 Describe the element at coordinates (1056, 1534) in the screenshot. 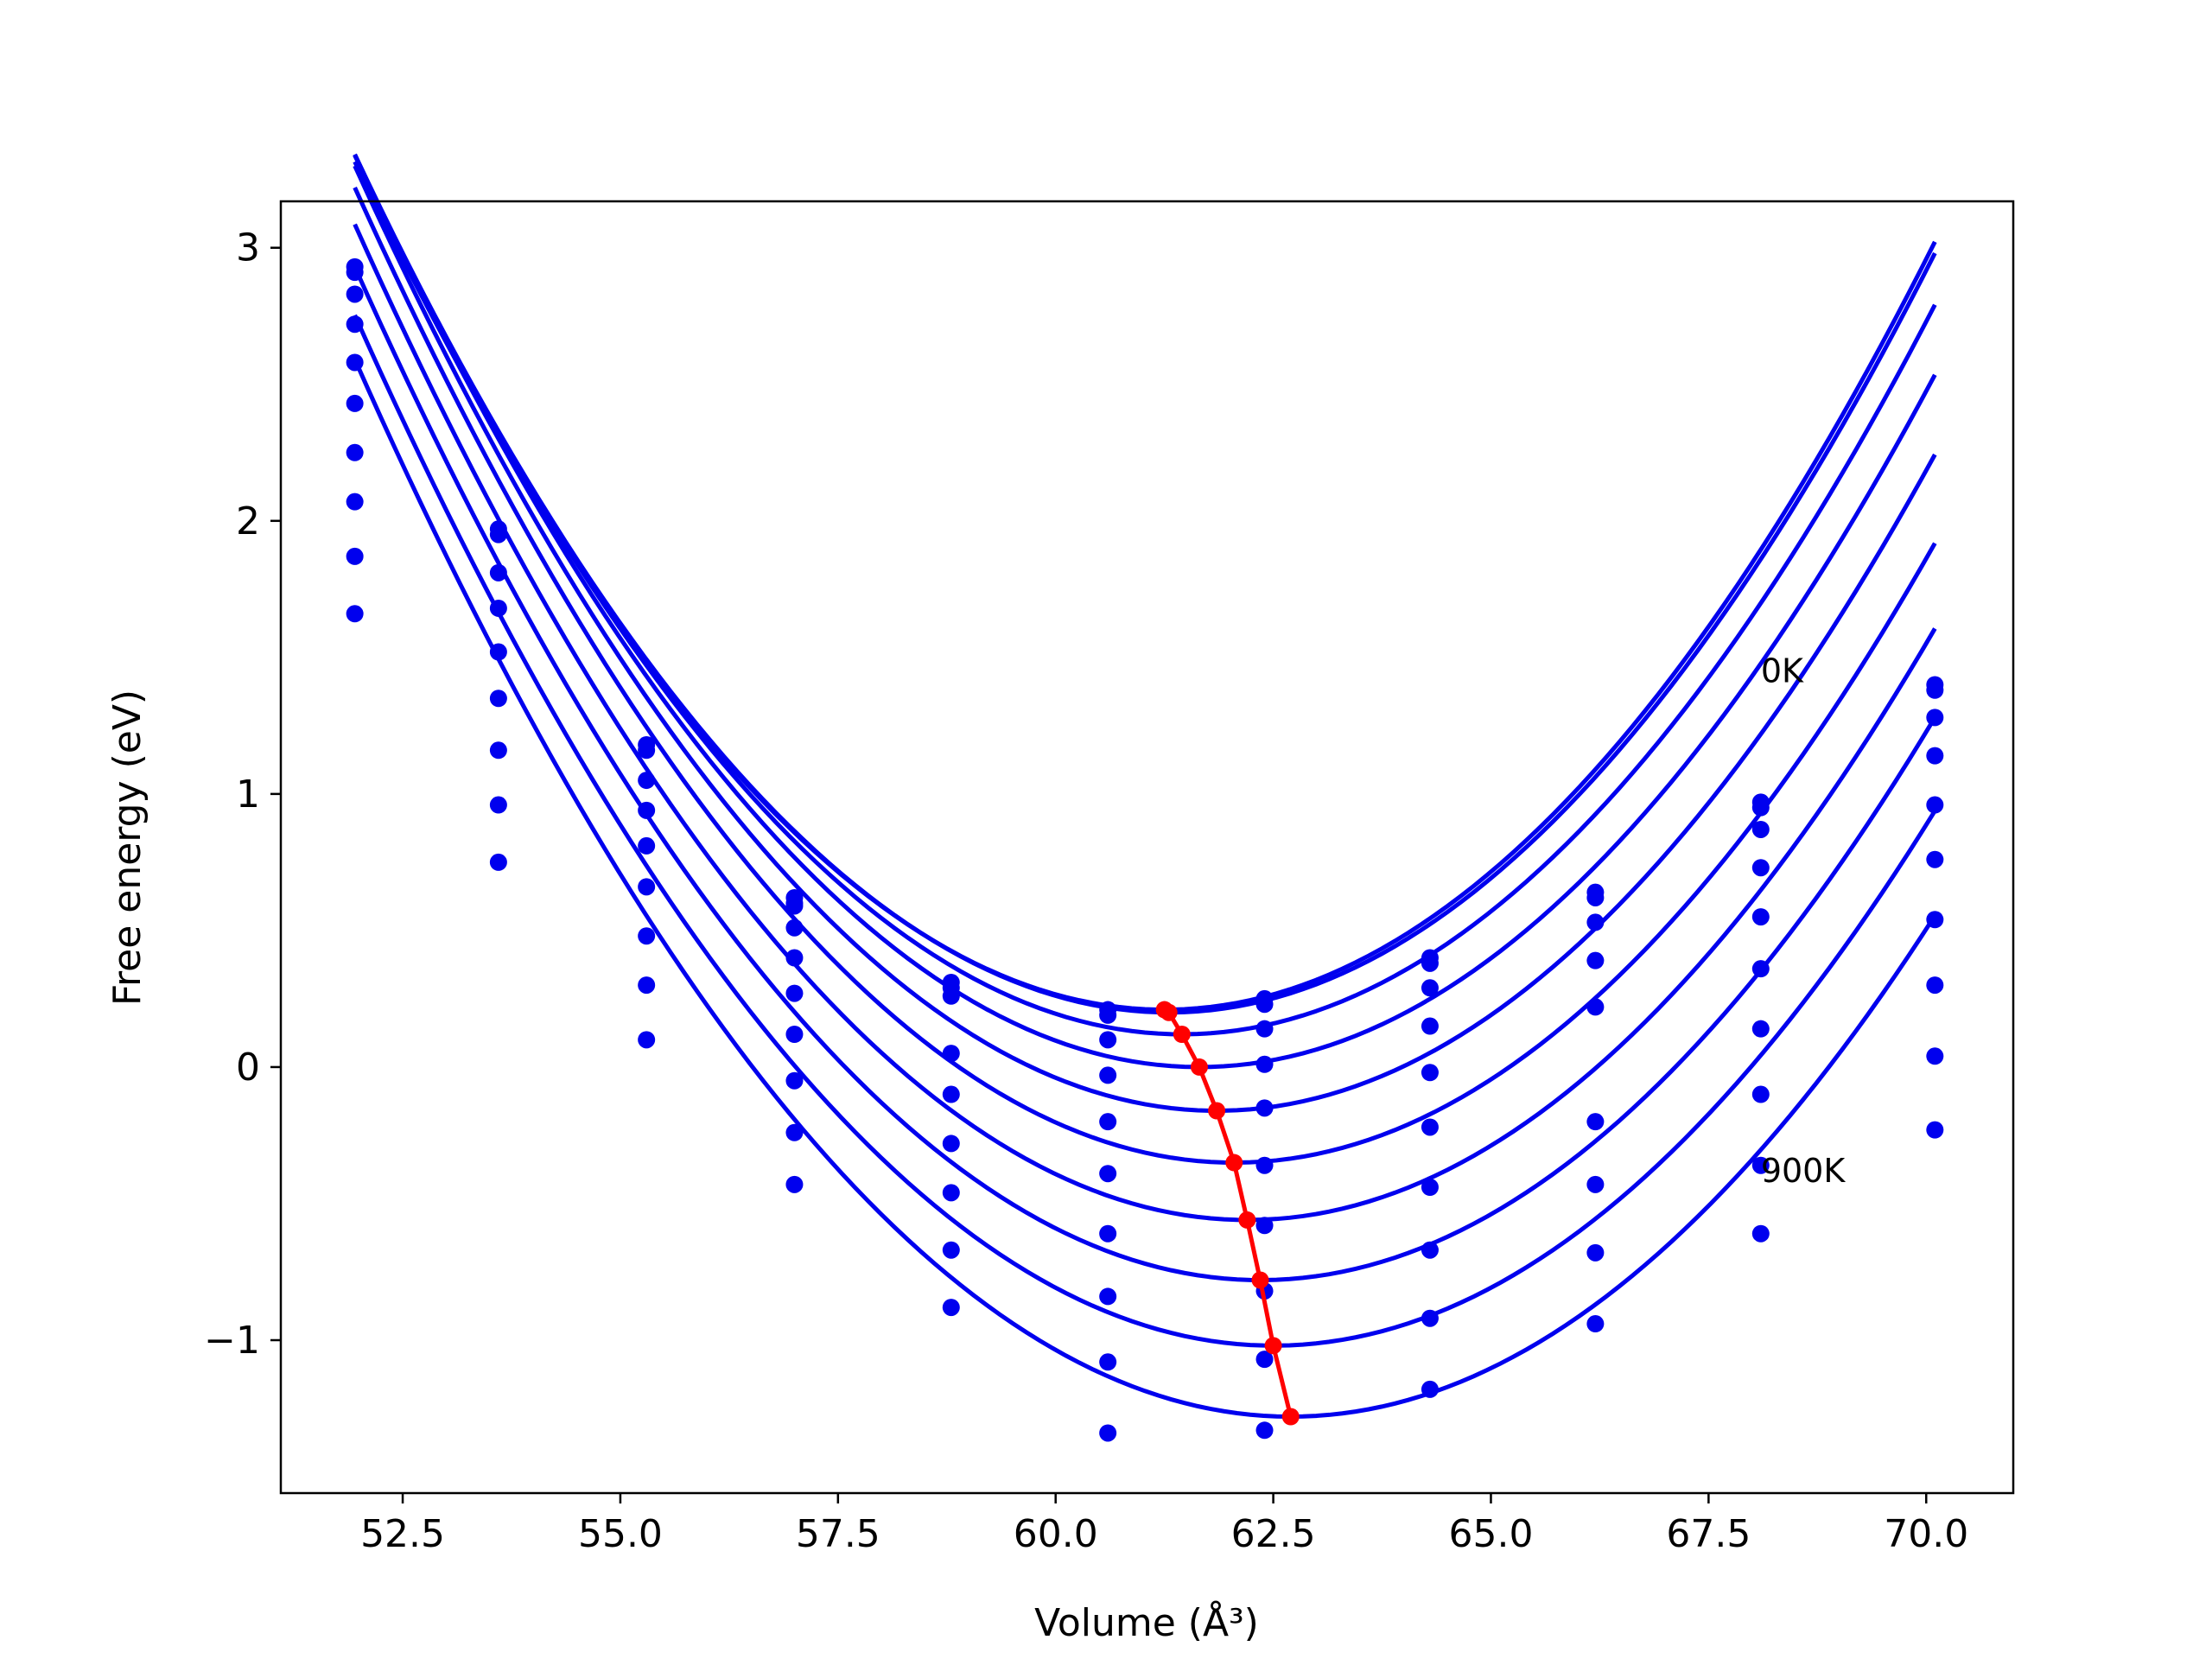

I see `x-tick-label: 60.0` at that location.